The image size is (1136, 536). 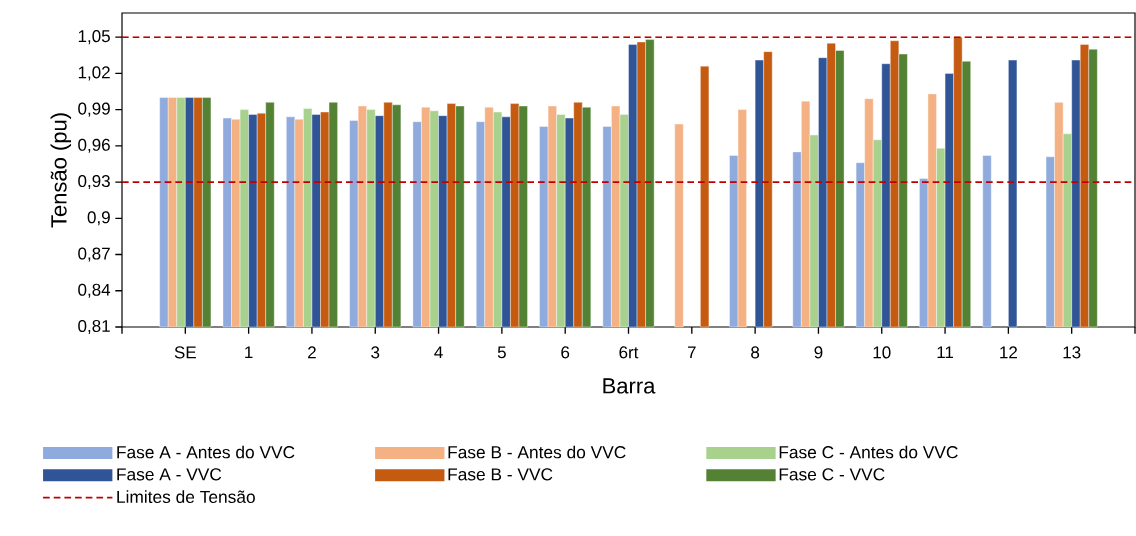 What do you see at coordinates (206, 452) in the screenshot?
I see `legend-label: Fase A - Antes do VVC` at bounding box center [206, 452].